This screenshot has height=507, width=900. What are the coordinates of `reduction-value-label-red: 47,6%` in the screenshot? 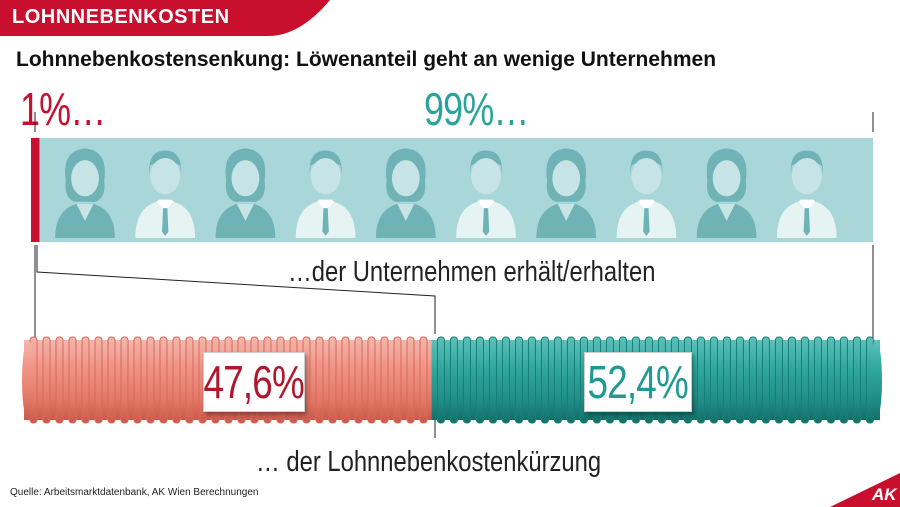 It's located at (254, 382).